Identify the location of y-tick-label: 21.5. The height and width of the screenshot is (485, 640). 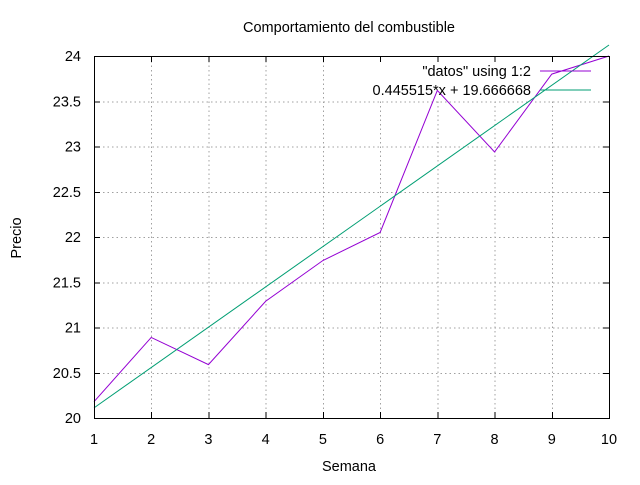
(67, 283).